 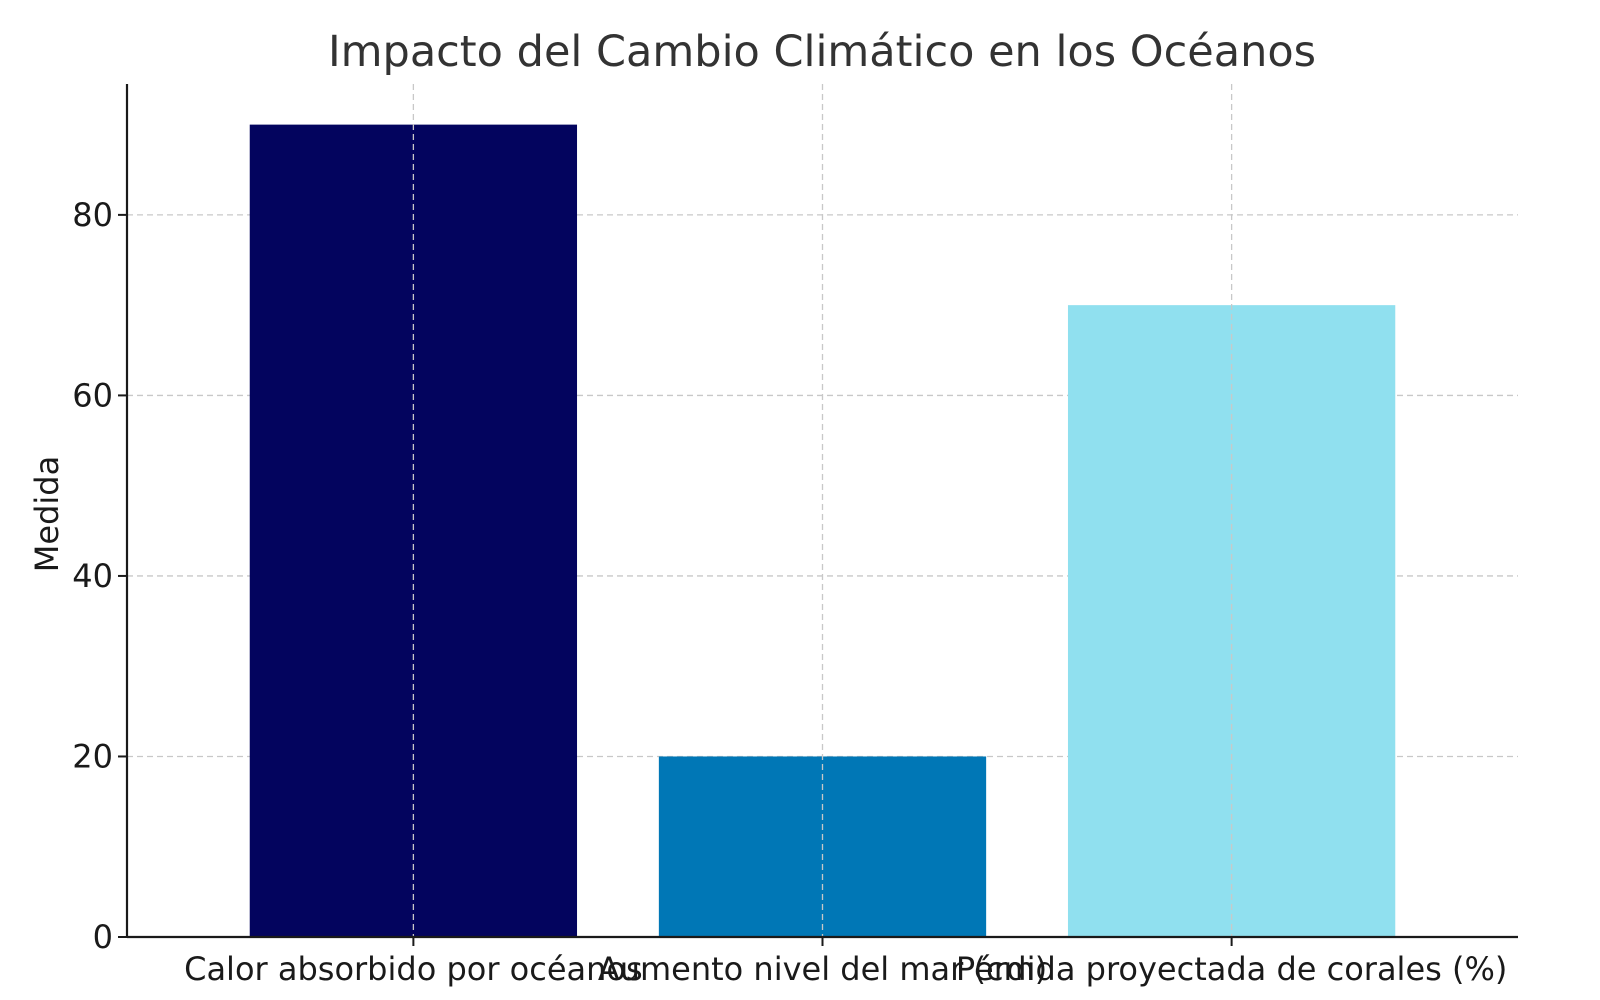 What do you see at coordinates (92, 576) in the screenshot?
I see `y-tick-label: 40` at bounding box center [92, 576].